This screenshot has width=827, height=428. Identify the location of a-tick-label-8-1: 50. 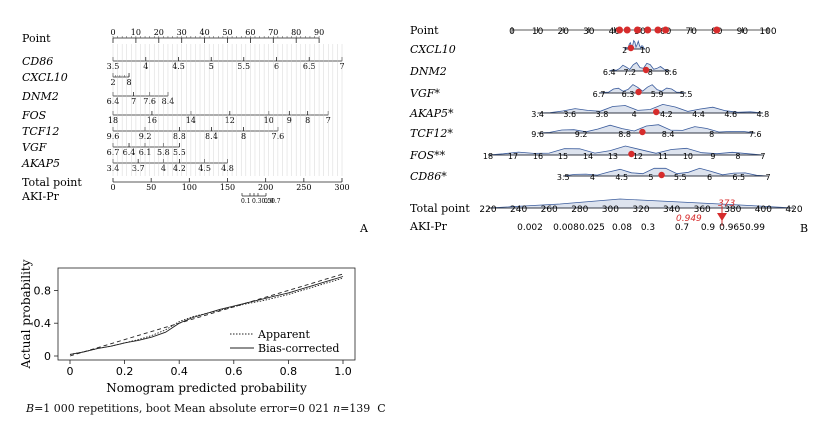
(151, 187).